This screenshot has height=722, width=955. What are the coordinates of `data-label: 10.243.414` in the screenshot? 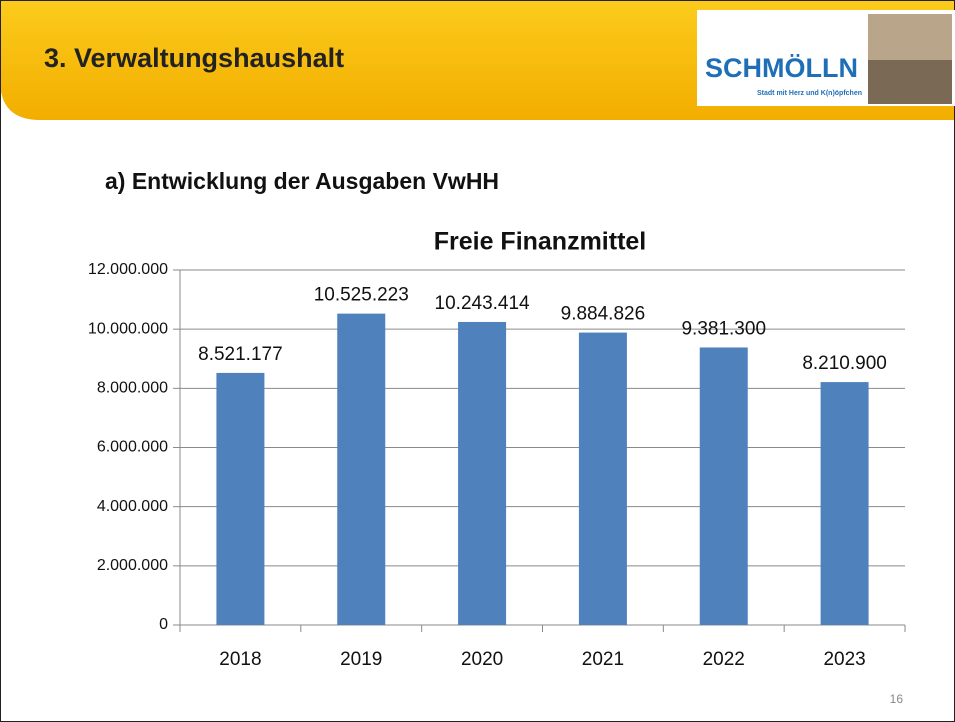 It's located at (483, 303).